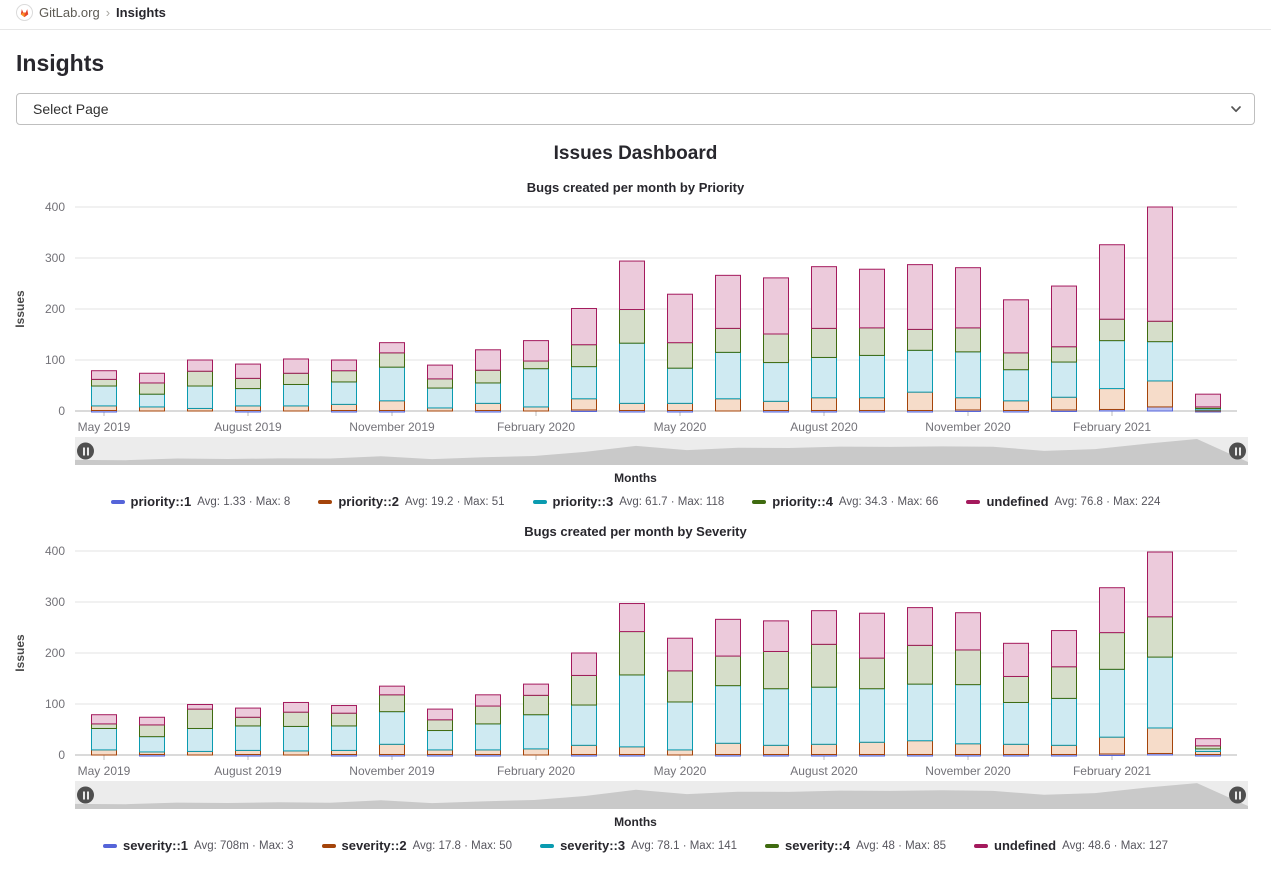 This screenshot has width=1271, height=888. What do you see at coordinates (1160, 409) in the screenshot?
I see `bar-segment-priority::1` at bounding box center [1160, 409].